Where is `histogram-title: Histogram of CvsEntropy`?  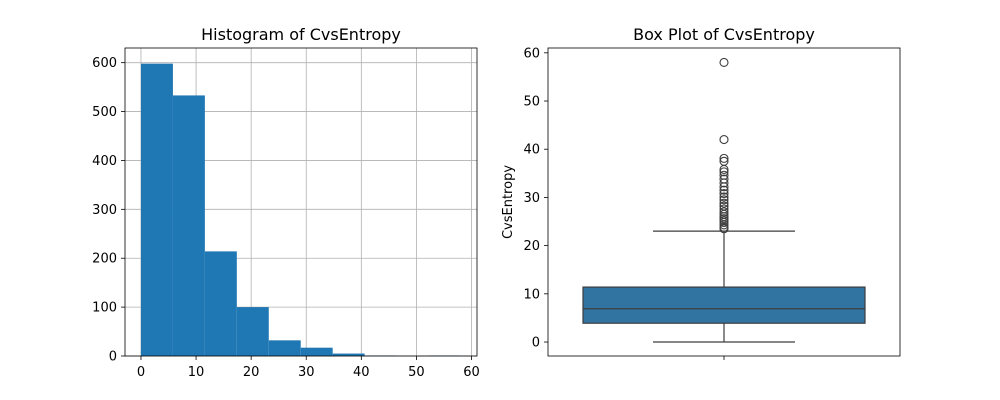
histogram-title: Histogram of CvsEntropy is located at coordinates (301, 34).